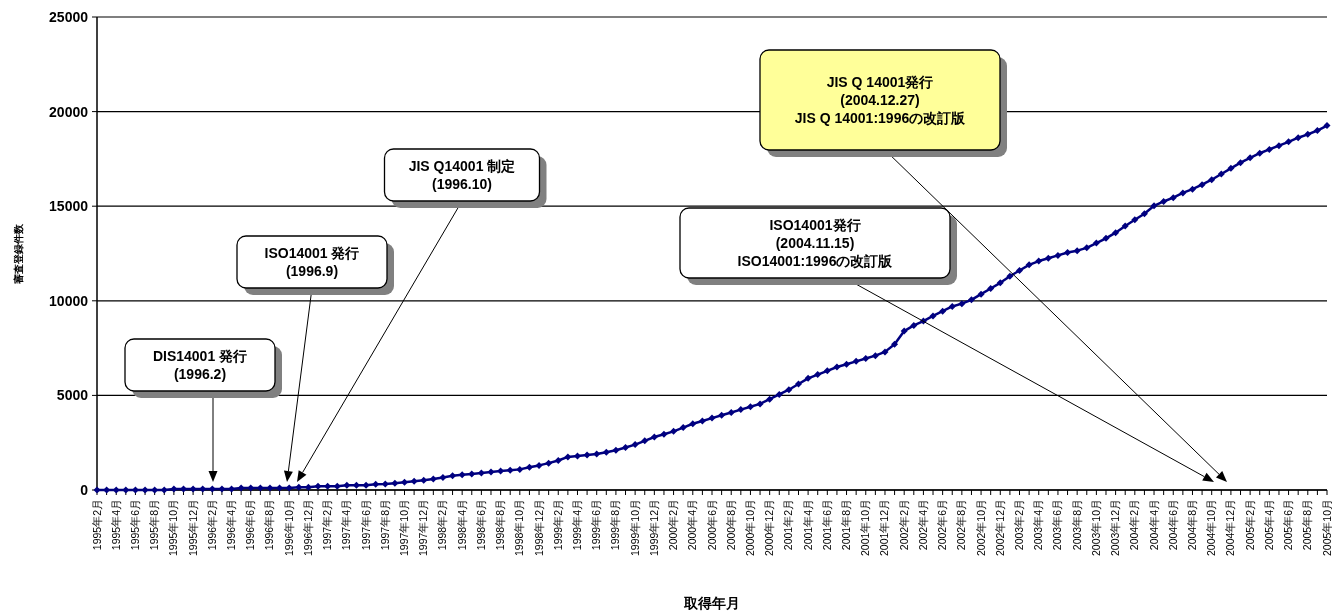 The height and width of the screenshot is (615, 1332). Describe the element at coordinates (1076, 525) in the screenshot. I see `x-tick-label: 2003年8月` at that location.